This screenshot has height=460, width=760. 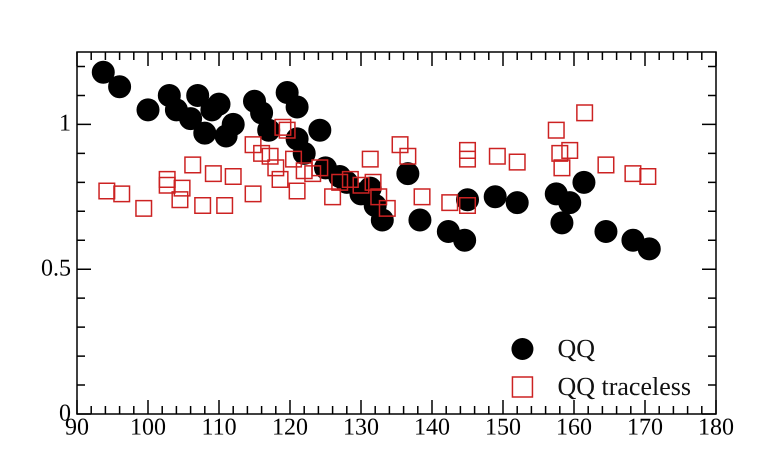 What do you see at coordinates (290, 427) in the screenshot?
I see `x-tick-label: 120` at bounding box center [290, 427].